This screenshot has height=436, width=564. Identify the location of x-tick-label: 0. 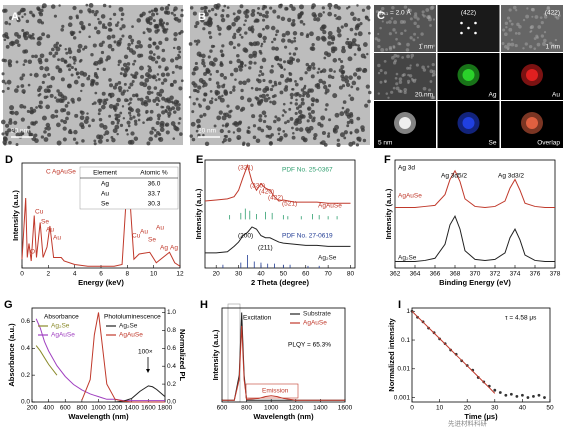
(412, 408).